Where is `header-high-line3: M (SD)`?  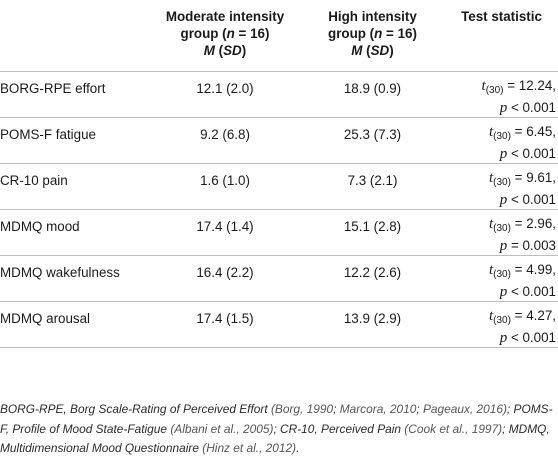 header-high-line3: M (SD) is located at coordinates (372, 50).